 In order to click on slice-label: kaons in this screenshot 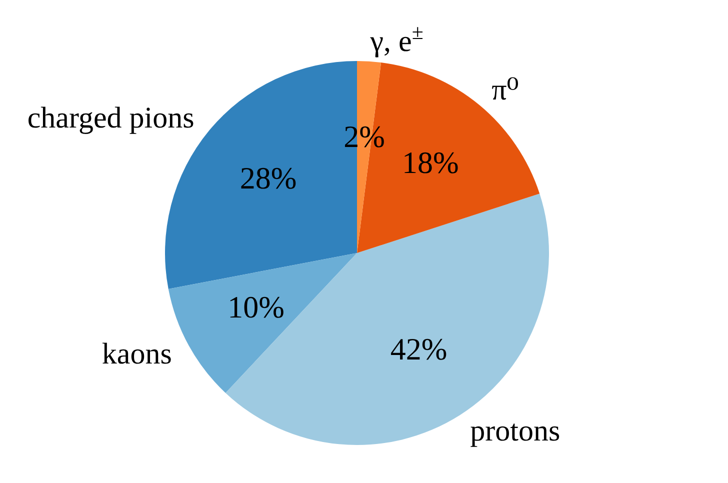, I will do `click(137, 354)`.